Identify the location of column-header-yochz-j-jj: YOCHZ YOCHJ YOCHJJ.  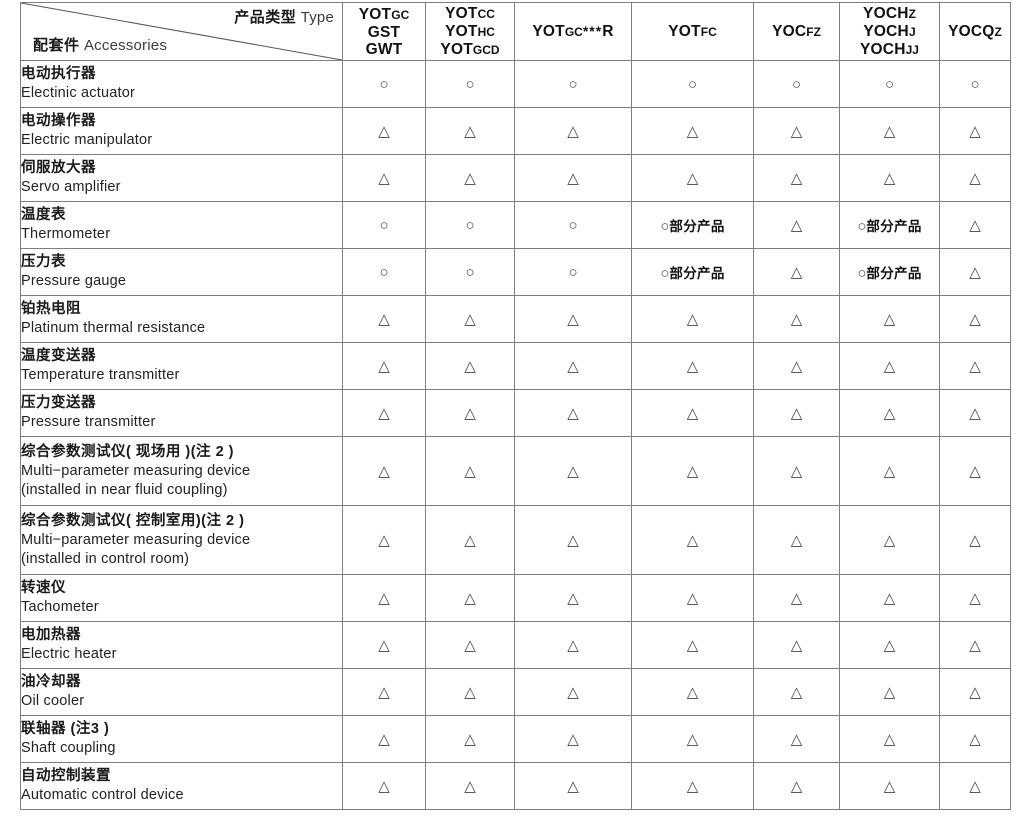
(889, 31).